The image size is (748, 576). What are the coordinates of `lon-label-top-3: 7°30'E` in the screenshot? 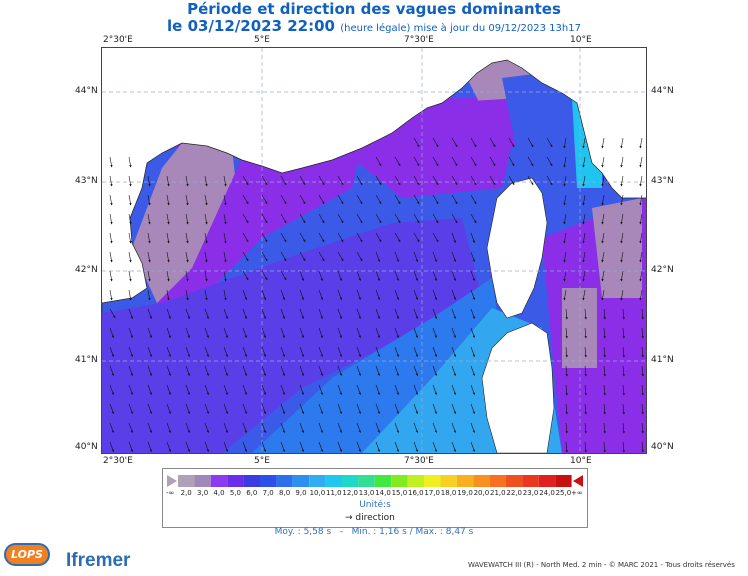 It's located at (419, 40).